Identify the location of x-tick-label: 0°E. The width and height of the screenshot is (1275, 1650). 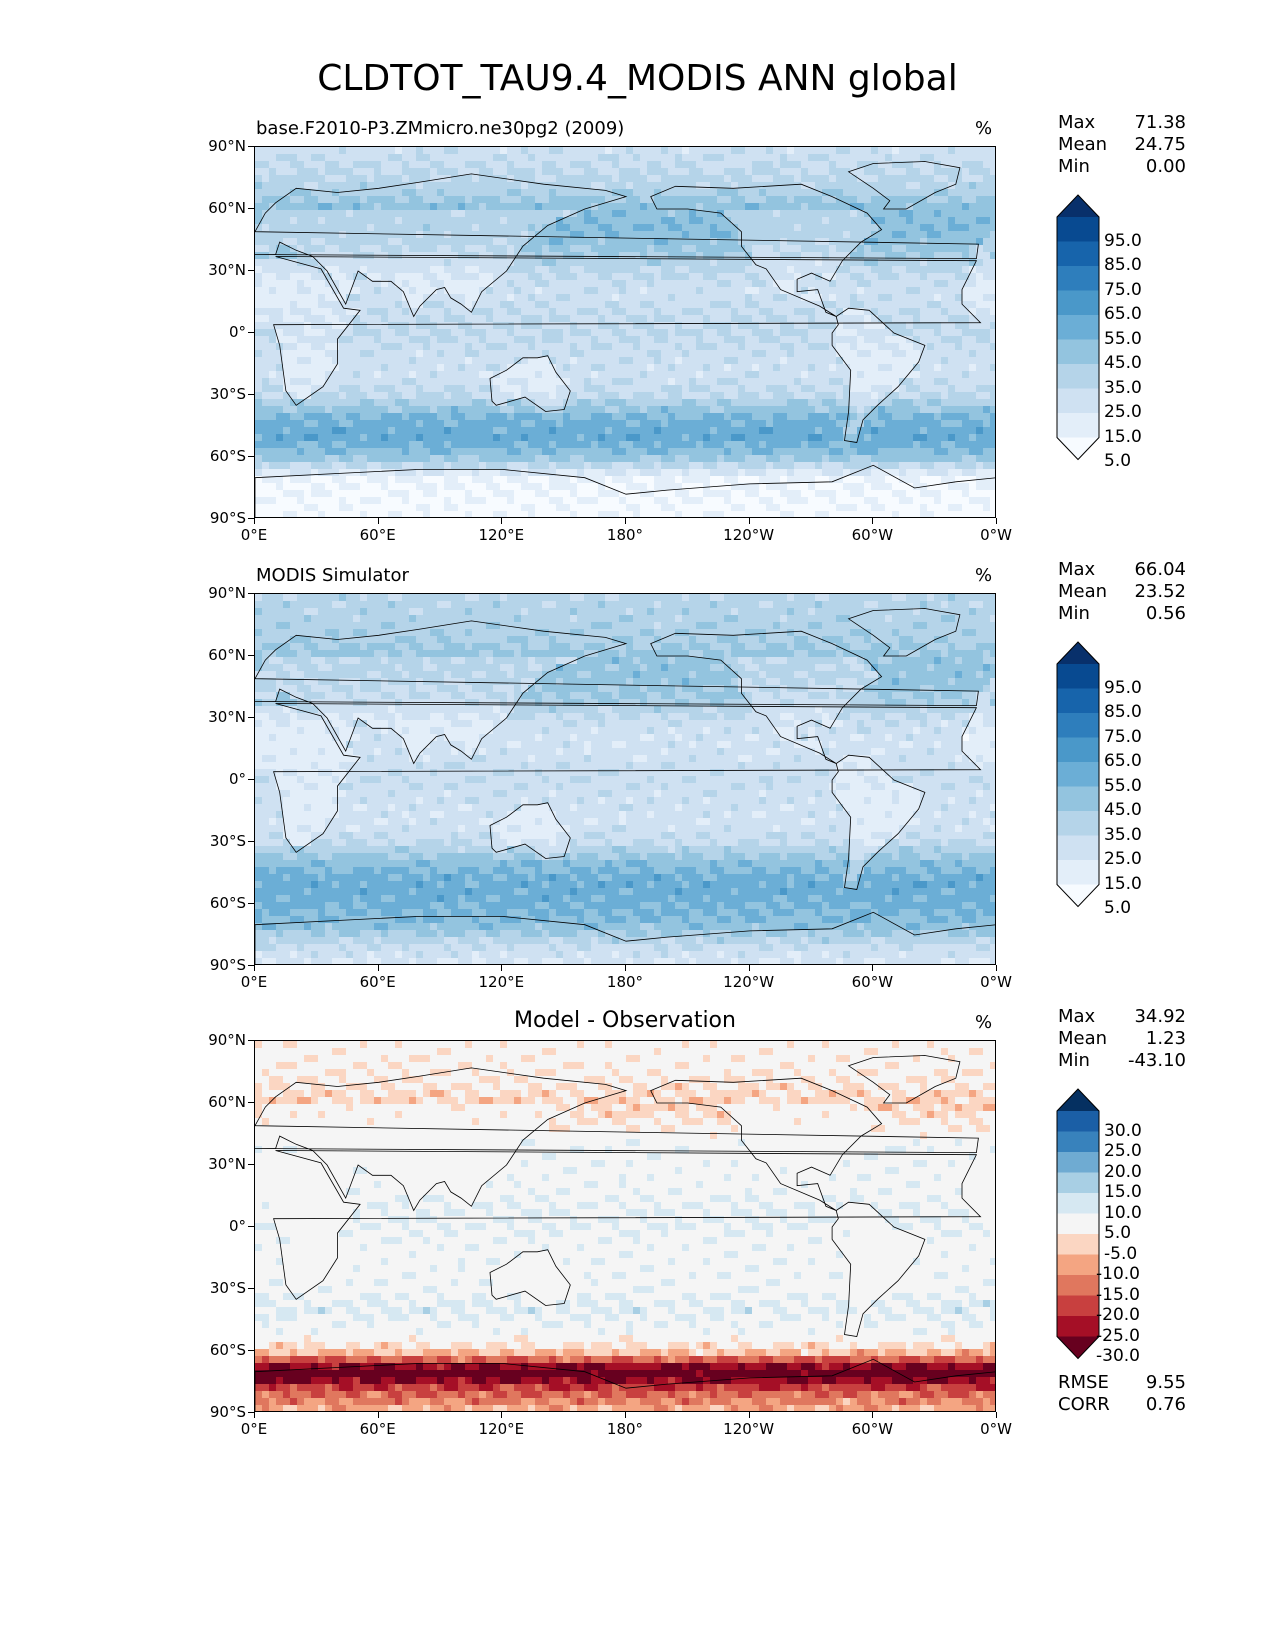
(254, 535).